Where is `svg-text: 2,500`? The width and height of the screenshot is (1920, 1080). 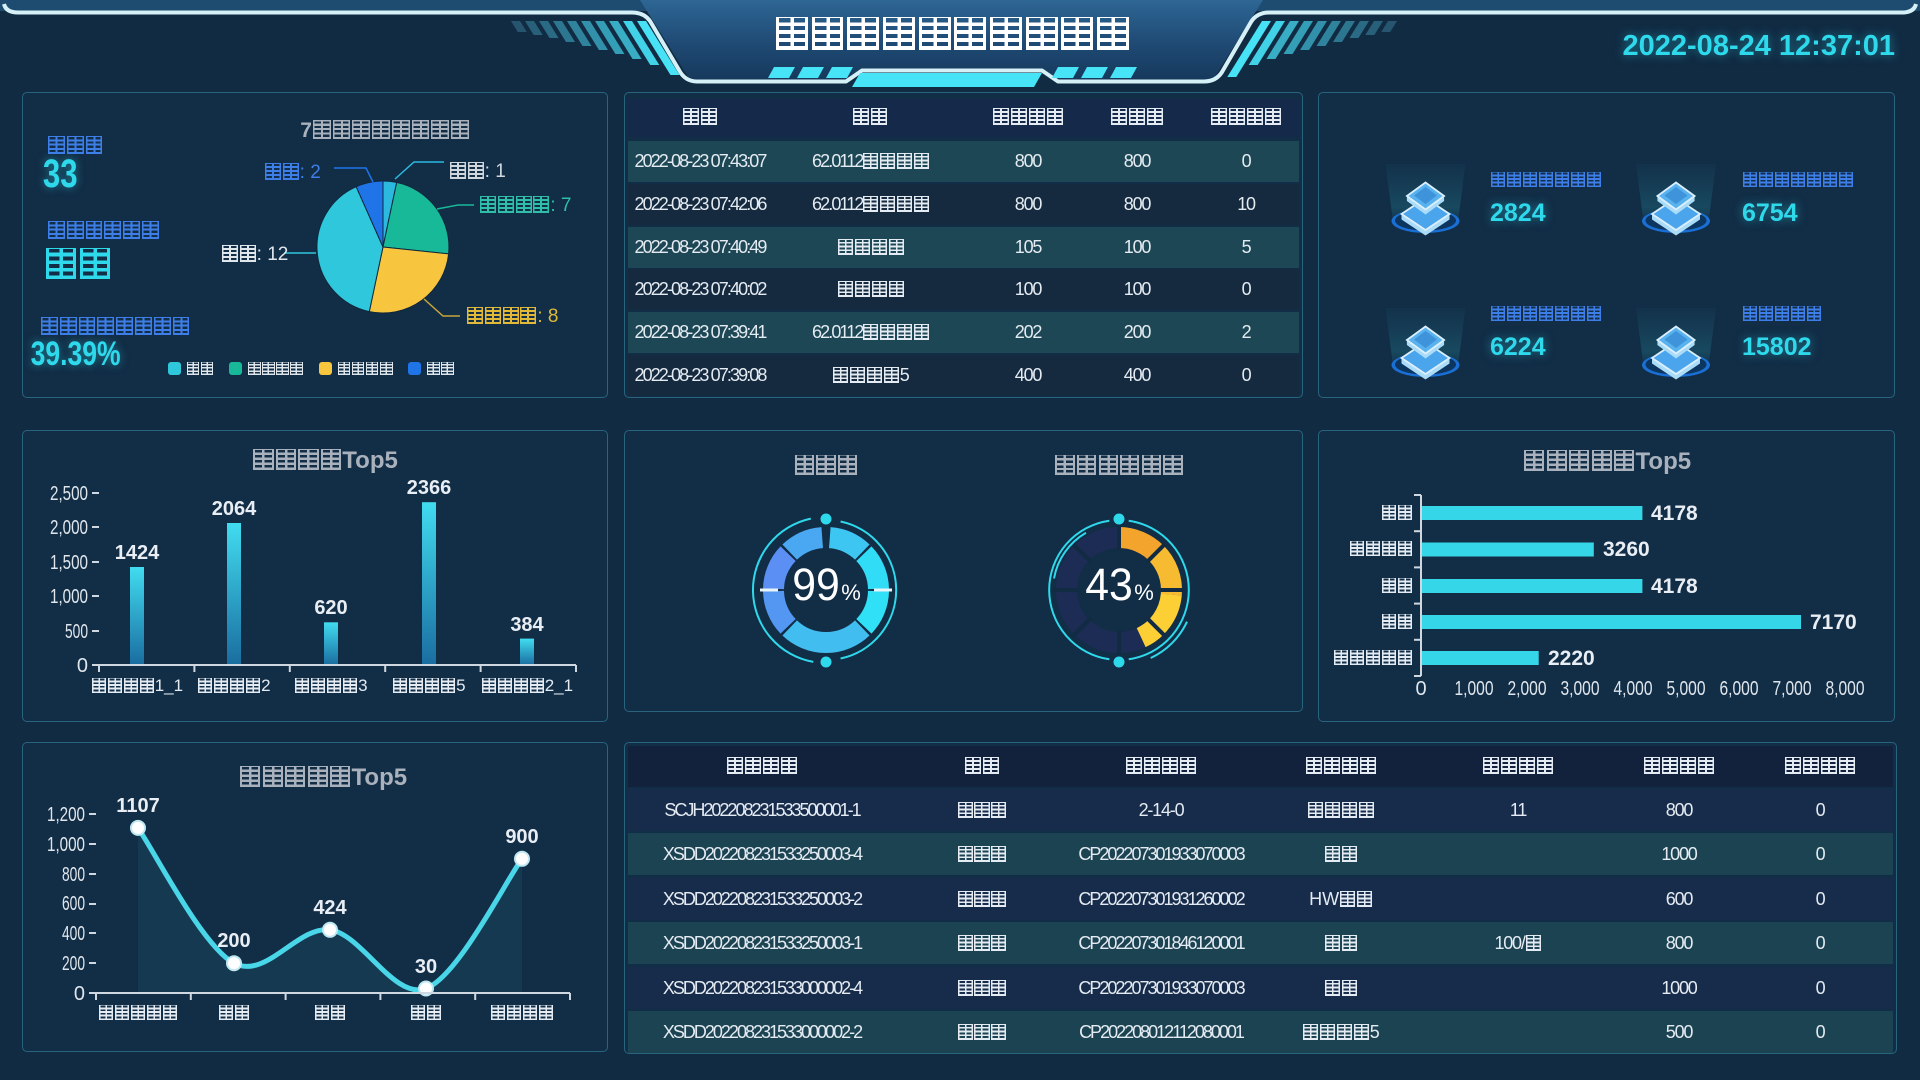 svg-text: 2,500 is located at coordinates (69, 494).